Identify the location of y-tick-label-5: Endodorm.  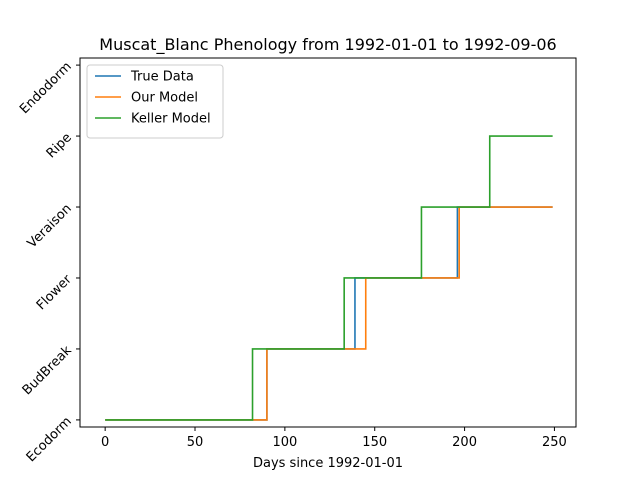
(46, 88).